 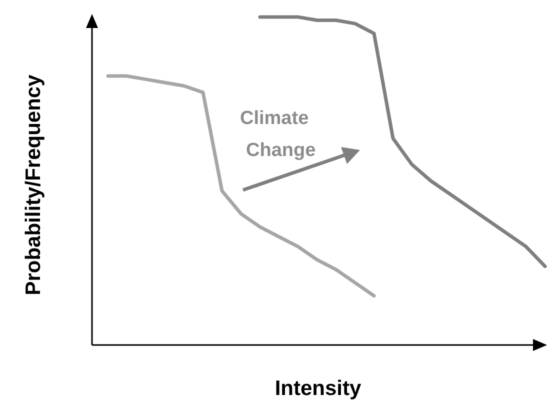 What do you see at coordinates (318, 388) in the screenshot?
I see `x-axis-title: Intensity` at bounding box center [318, 388].